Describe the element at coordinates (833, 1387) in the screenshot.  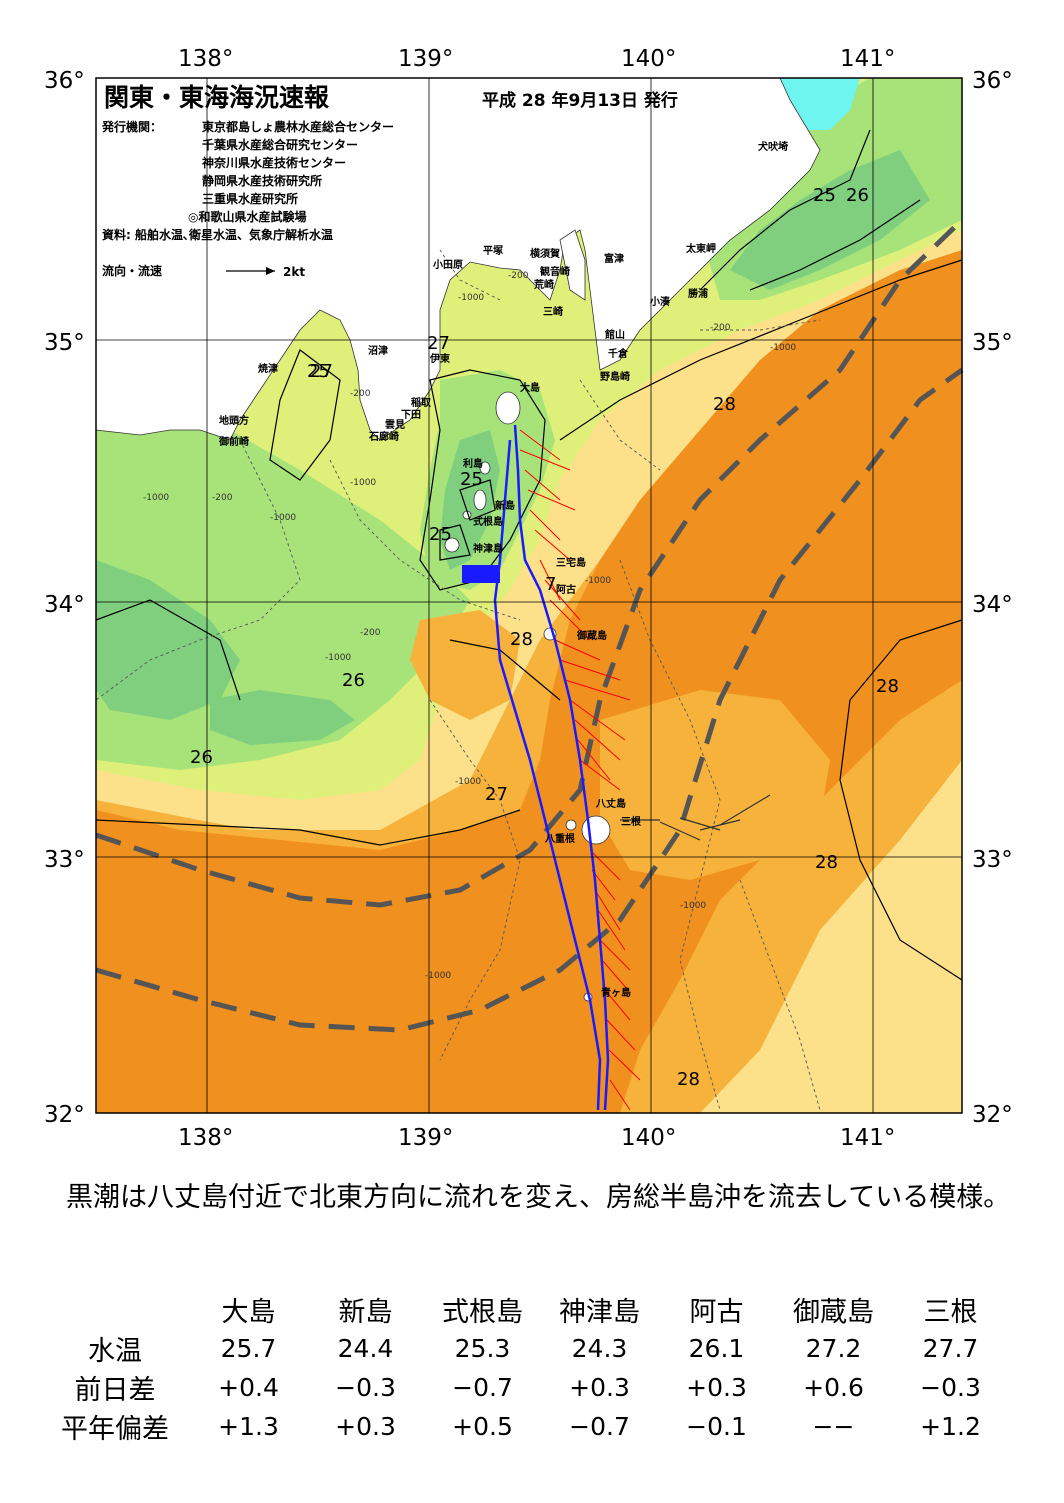
I see `table-cell: +0.6` at that location.